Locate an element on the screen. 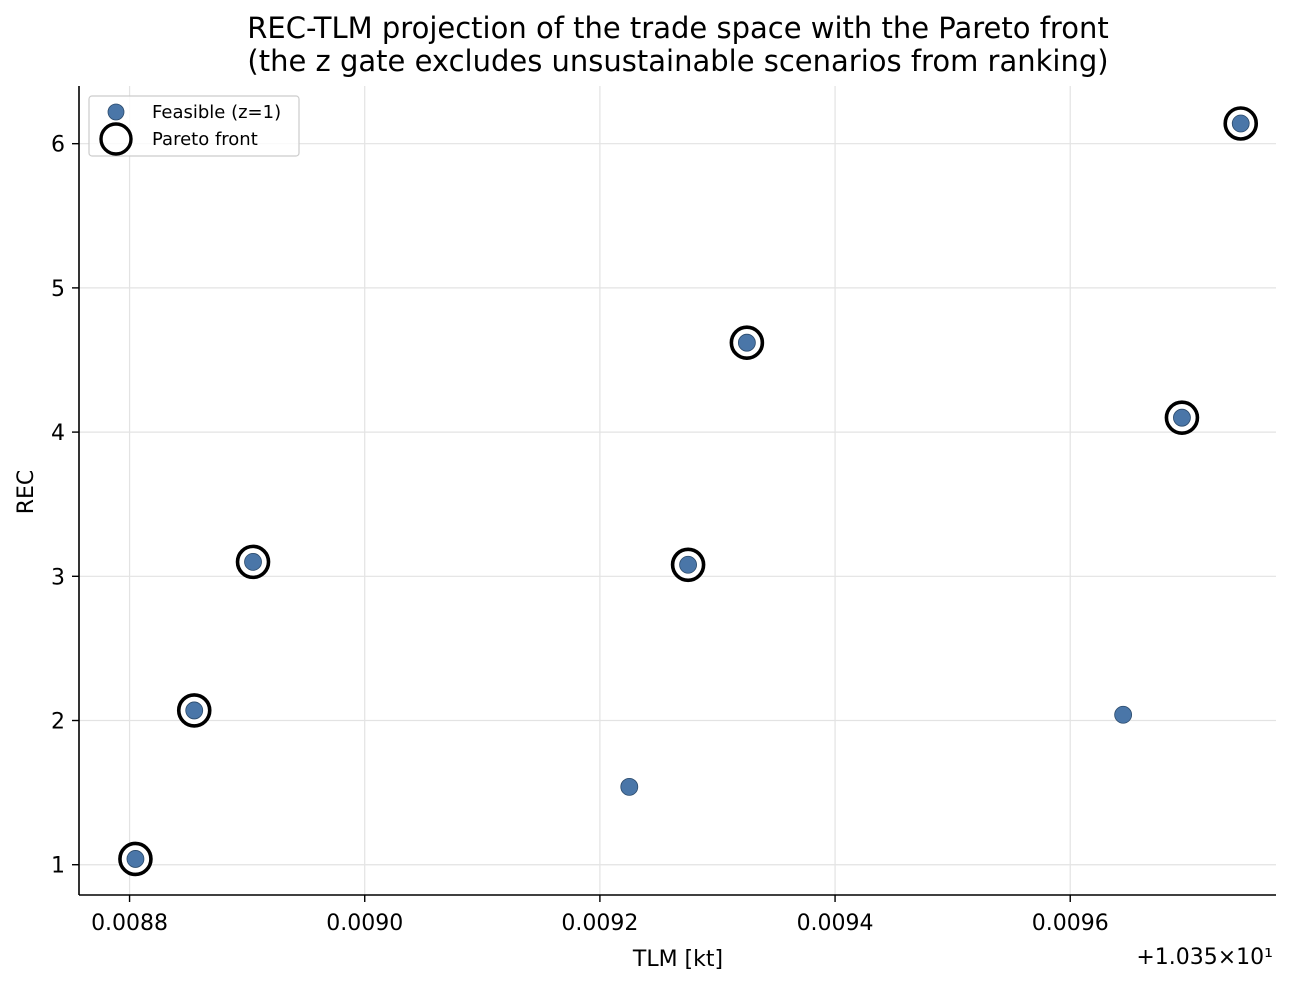 Image resolution: width=1292 pixels, height=984 pixels. legend-marker-feasible is located at coordinates (116, 112).